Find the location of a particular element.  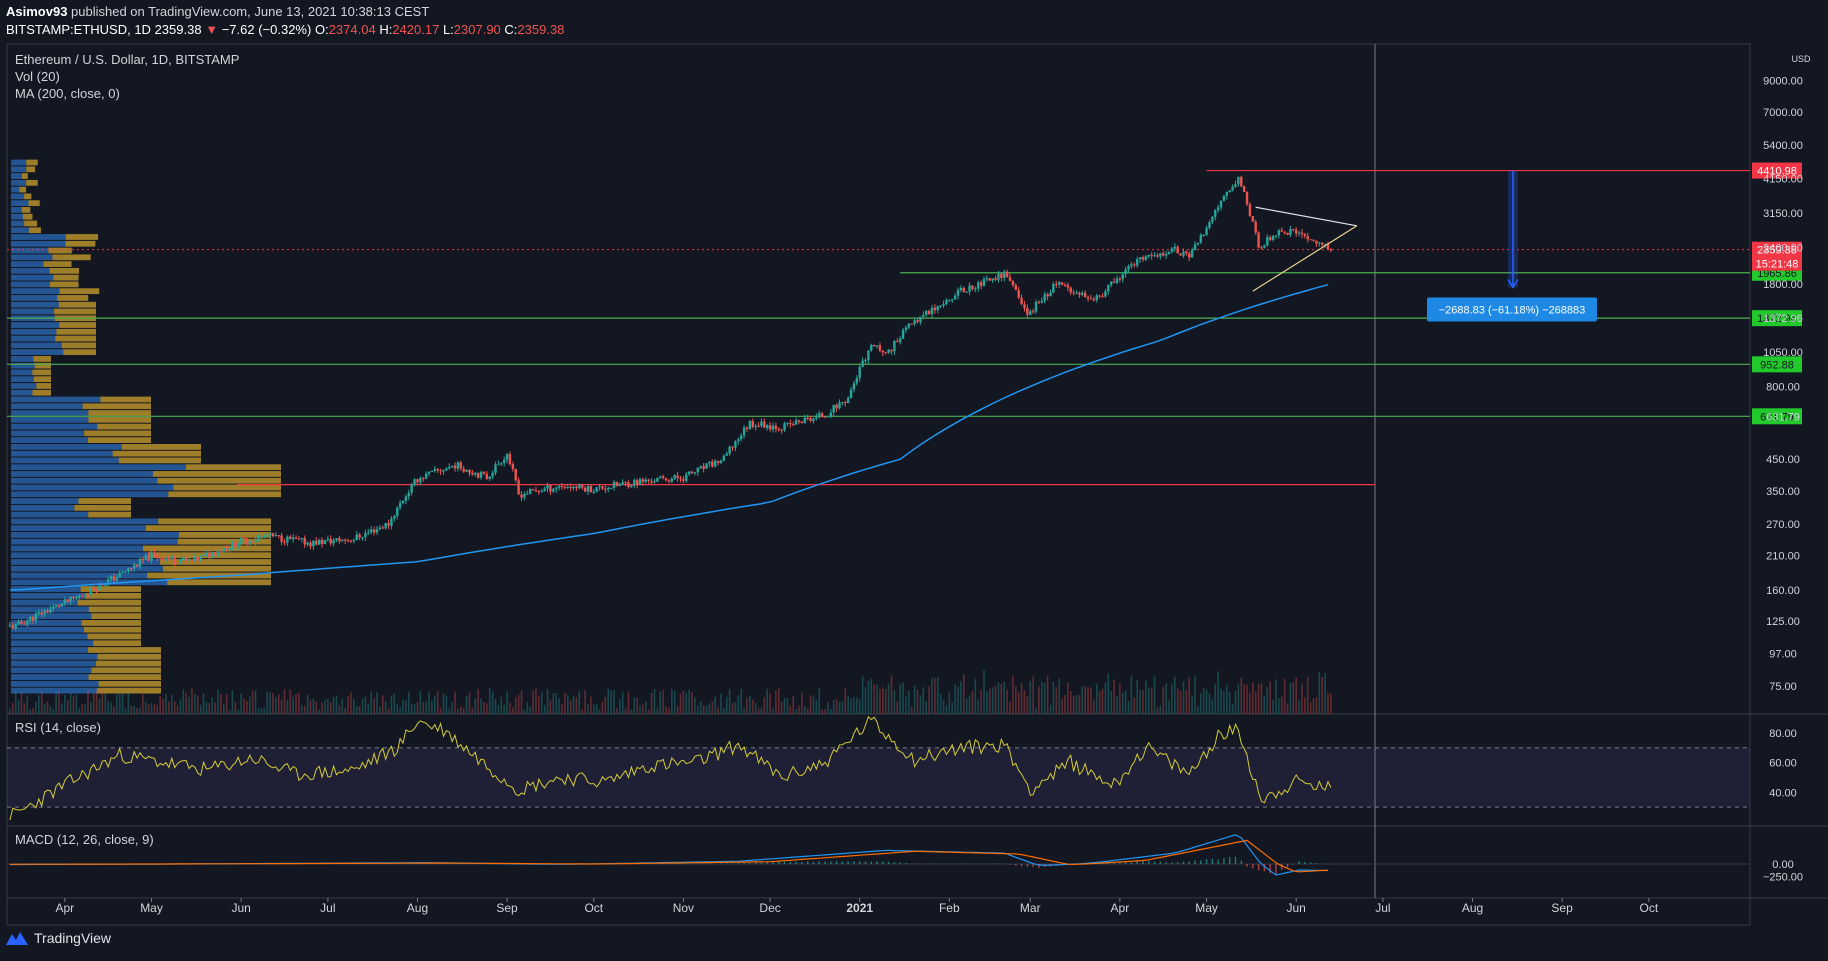

price-level-tag is located at coordinates (1777, 170).